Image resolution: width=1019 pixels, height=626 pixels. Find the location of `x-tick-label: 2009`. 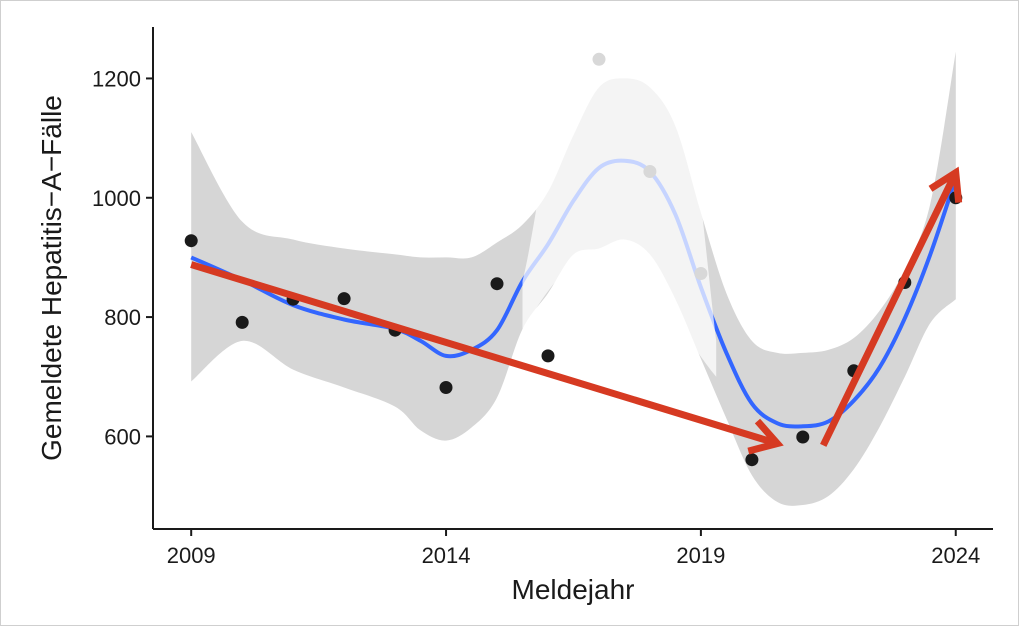

x-tick-label: 2009 is located at coordinates (191, 555).